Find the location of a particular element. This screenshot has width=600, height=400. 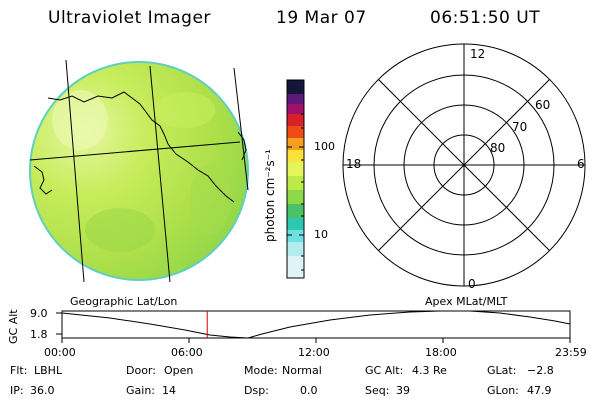

observation-time: 06:51:50 UT is located at coordinates (485, 18).